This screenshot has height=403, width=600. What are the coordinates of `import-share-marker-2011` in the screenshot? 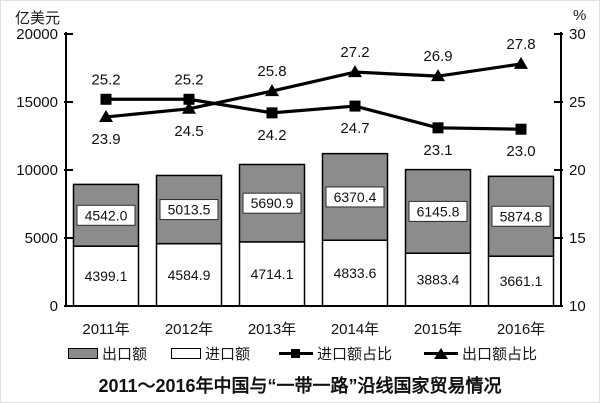 It's located at (106, 99).